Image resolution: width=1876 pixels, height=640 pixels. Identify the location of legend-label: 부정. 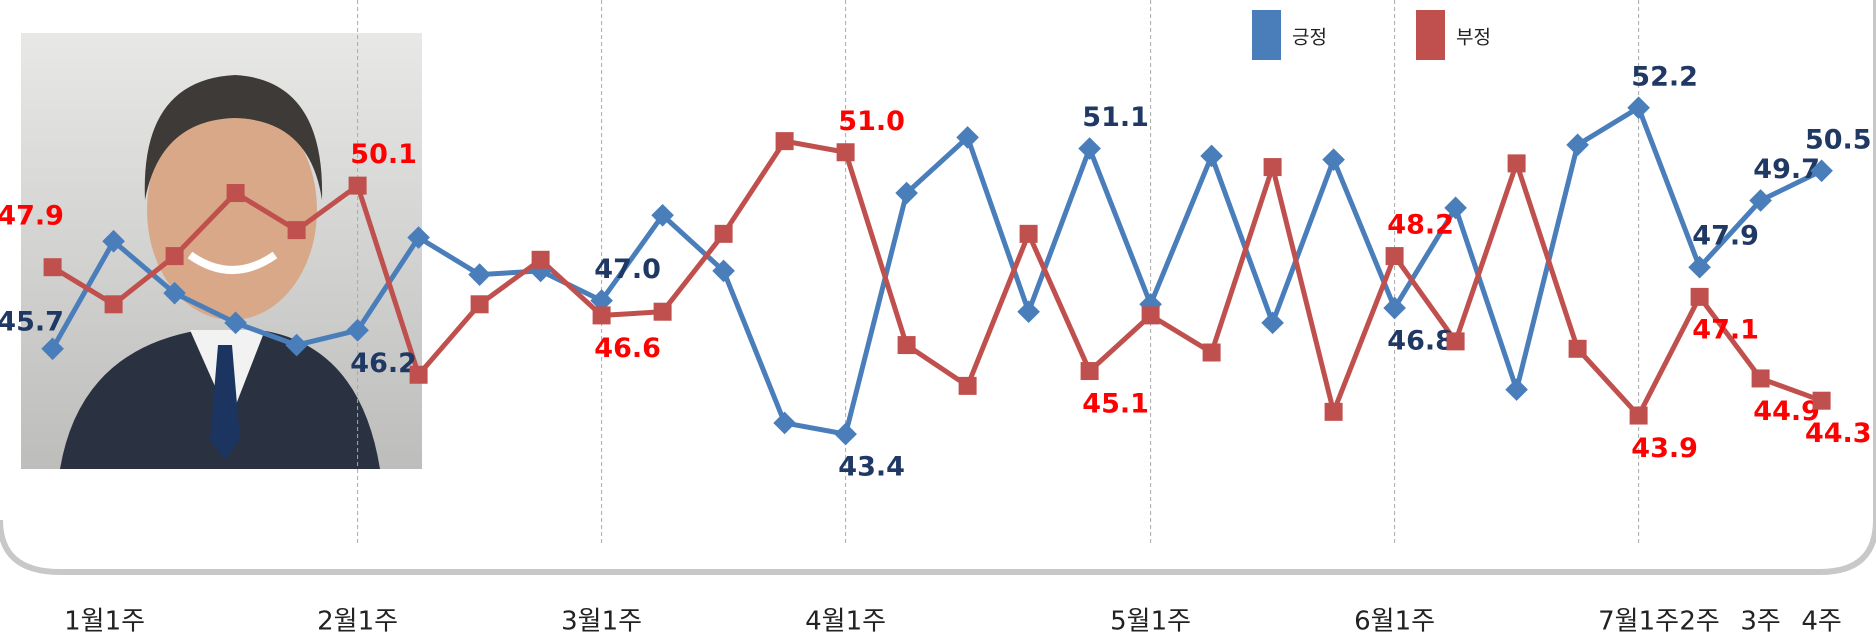
(1473, 38).